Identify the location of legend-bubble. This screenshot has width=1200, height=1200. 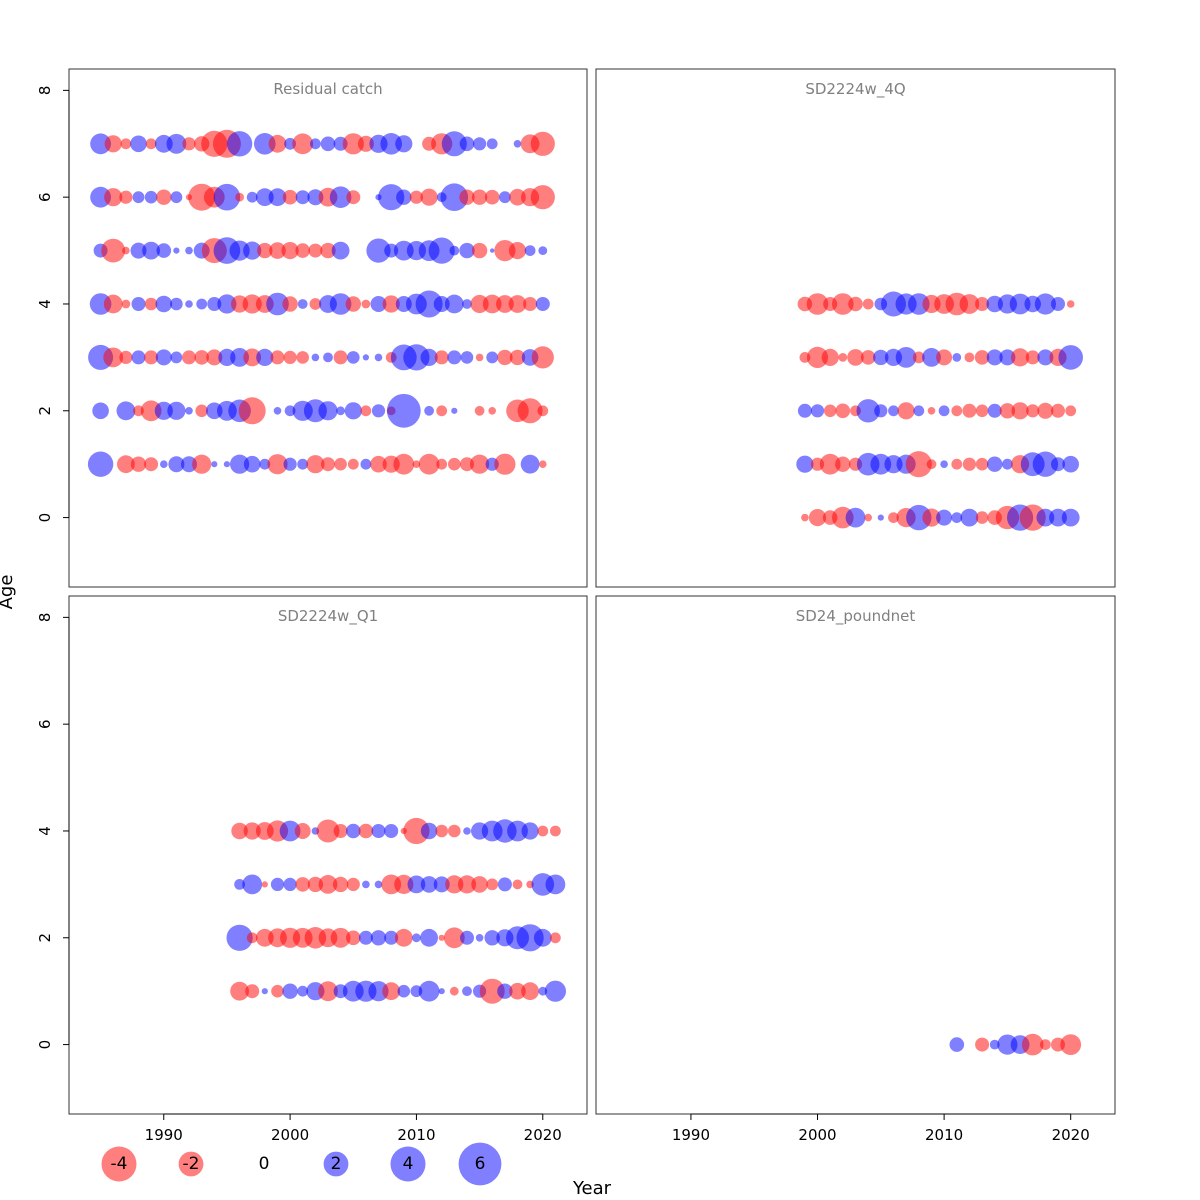
(408, 1164).